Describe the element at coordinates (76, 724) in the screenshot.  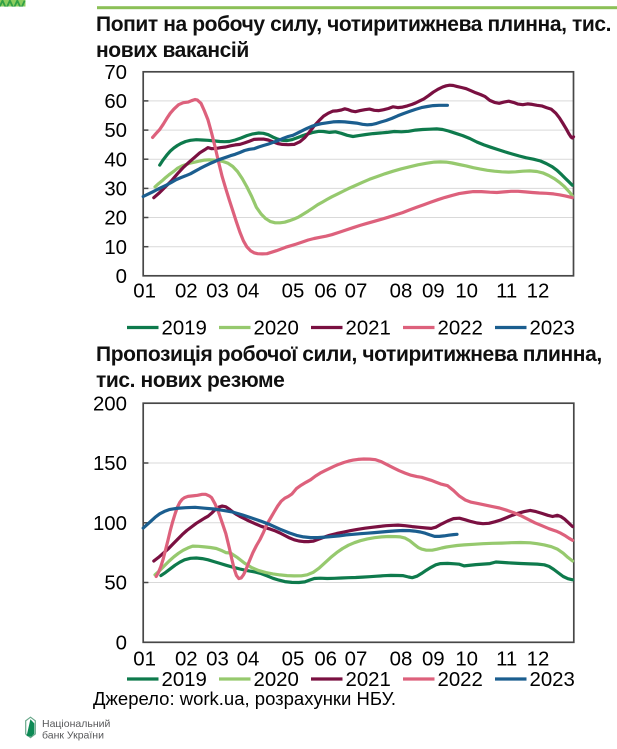
I see `svg-text: Національний` at that location.